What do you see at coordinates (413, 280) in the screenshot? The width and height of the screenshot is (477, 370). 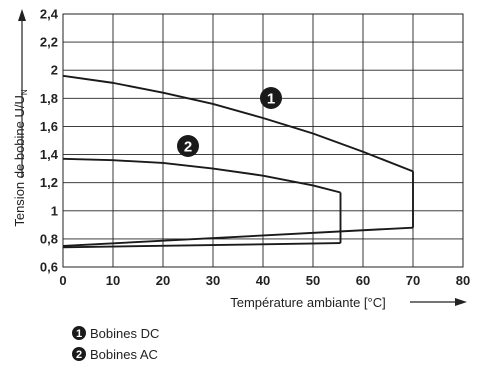 I see `x-tick-label: 70` at bounding box center [413, 280].